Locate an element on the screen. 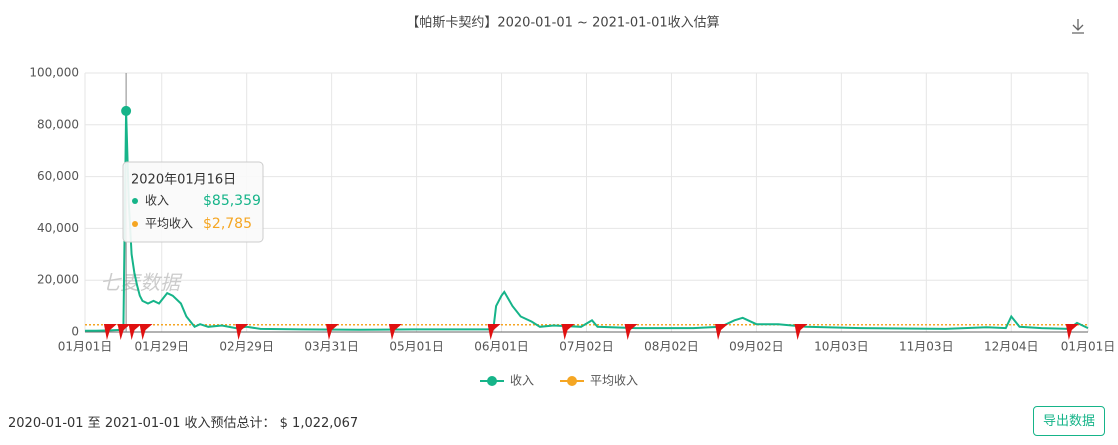 The image size is (1118, 445). chart-title: 【帕斯卡契约】2020-01-01 ~ 2021-01-01收入估算 is located at coordinates (562, 23).